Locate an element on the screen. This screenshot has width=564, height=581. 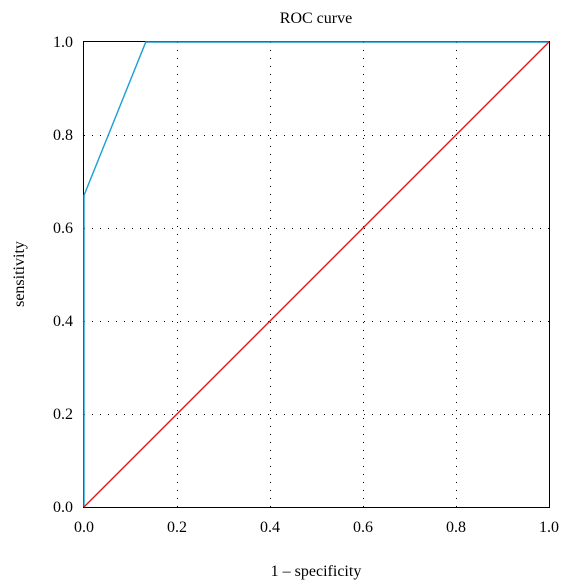
x-tick-label: 0.2 is located at coordinates (177, 527).